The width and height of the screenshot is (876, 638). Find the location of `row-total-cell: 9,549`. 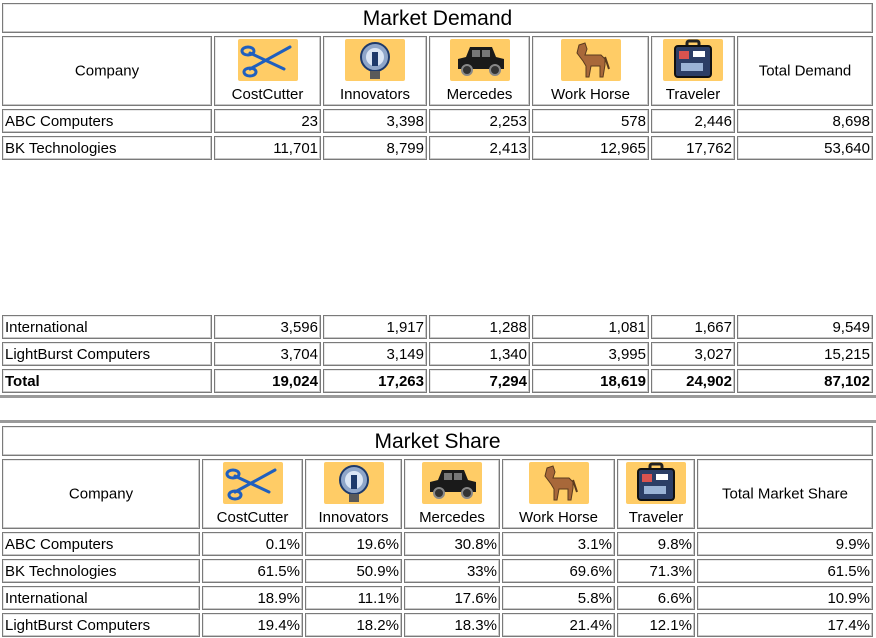

row-total-cell: 9,549 is located at coordinates (805, 327).